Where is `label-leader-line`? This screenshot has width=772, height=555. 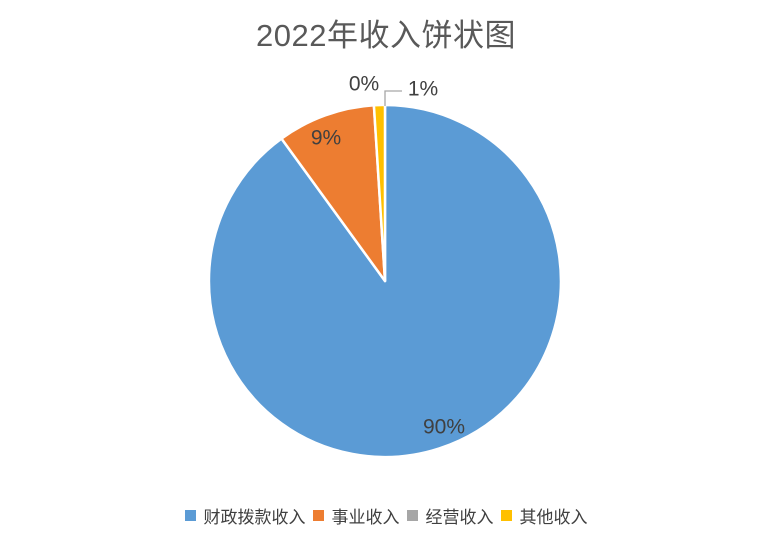 label-leader-line is located at coordinates (393, 98).